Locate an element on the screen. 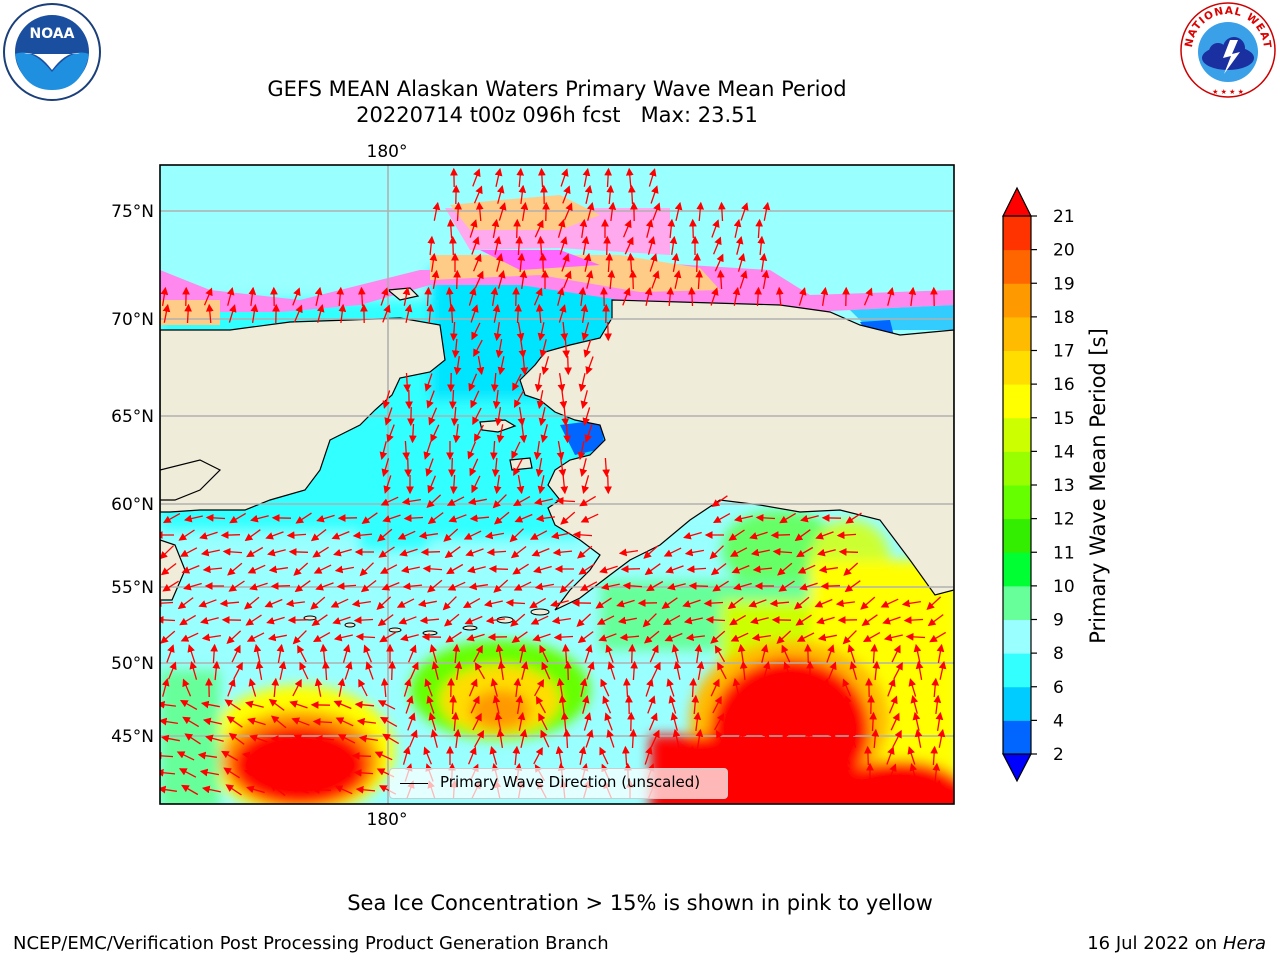  colorbar-tick-label: 15 is located at coordinates (1064, 419).